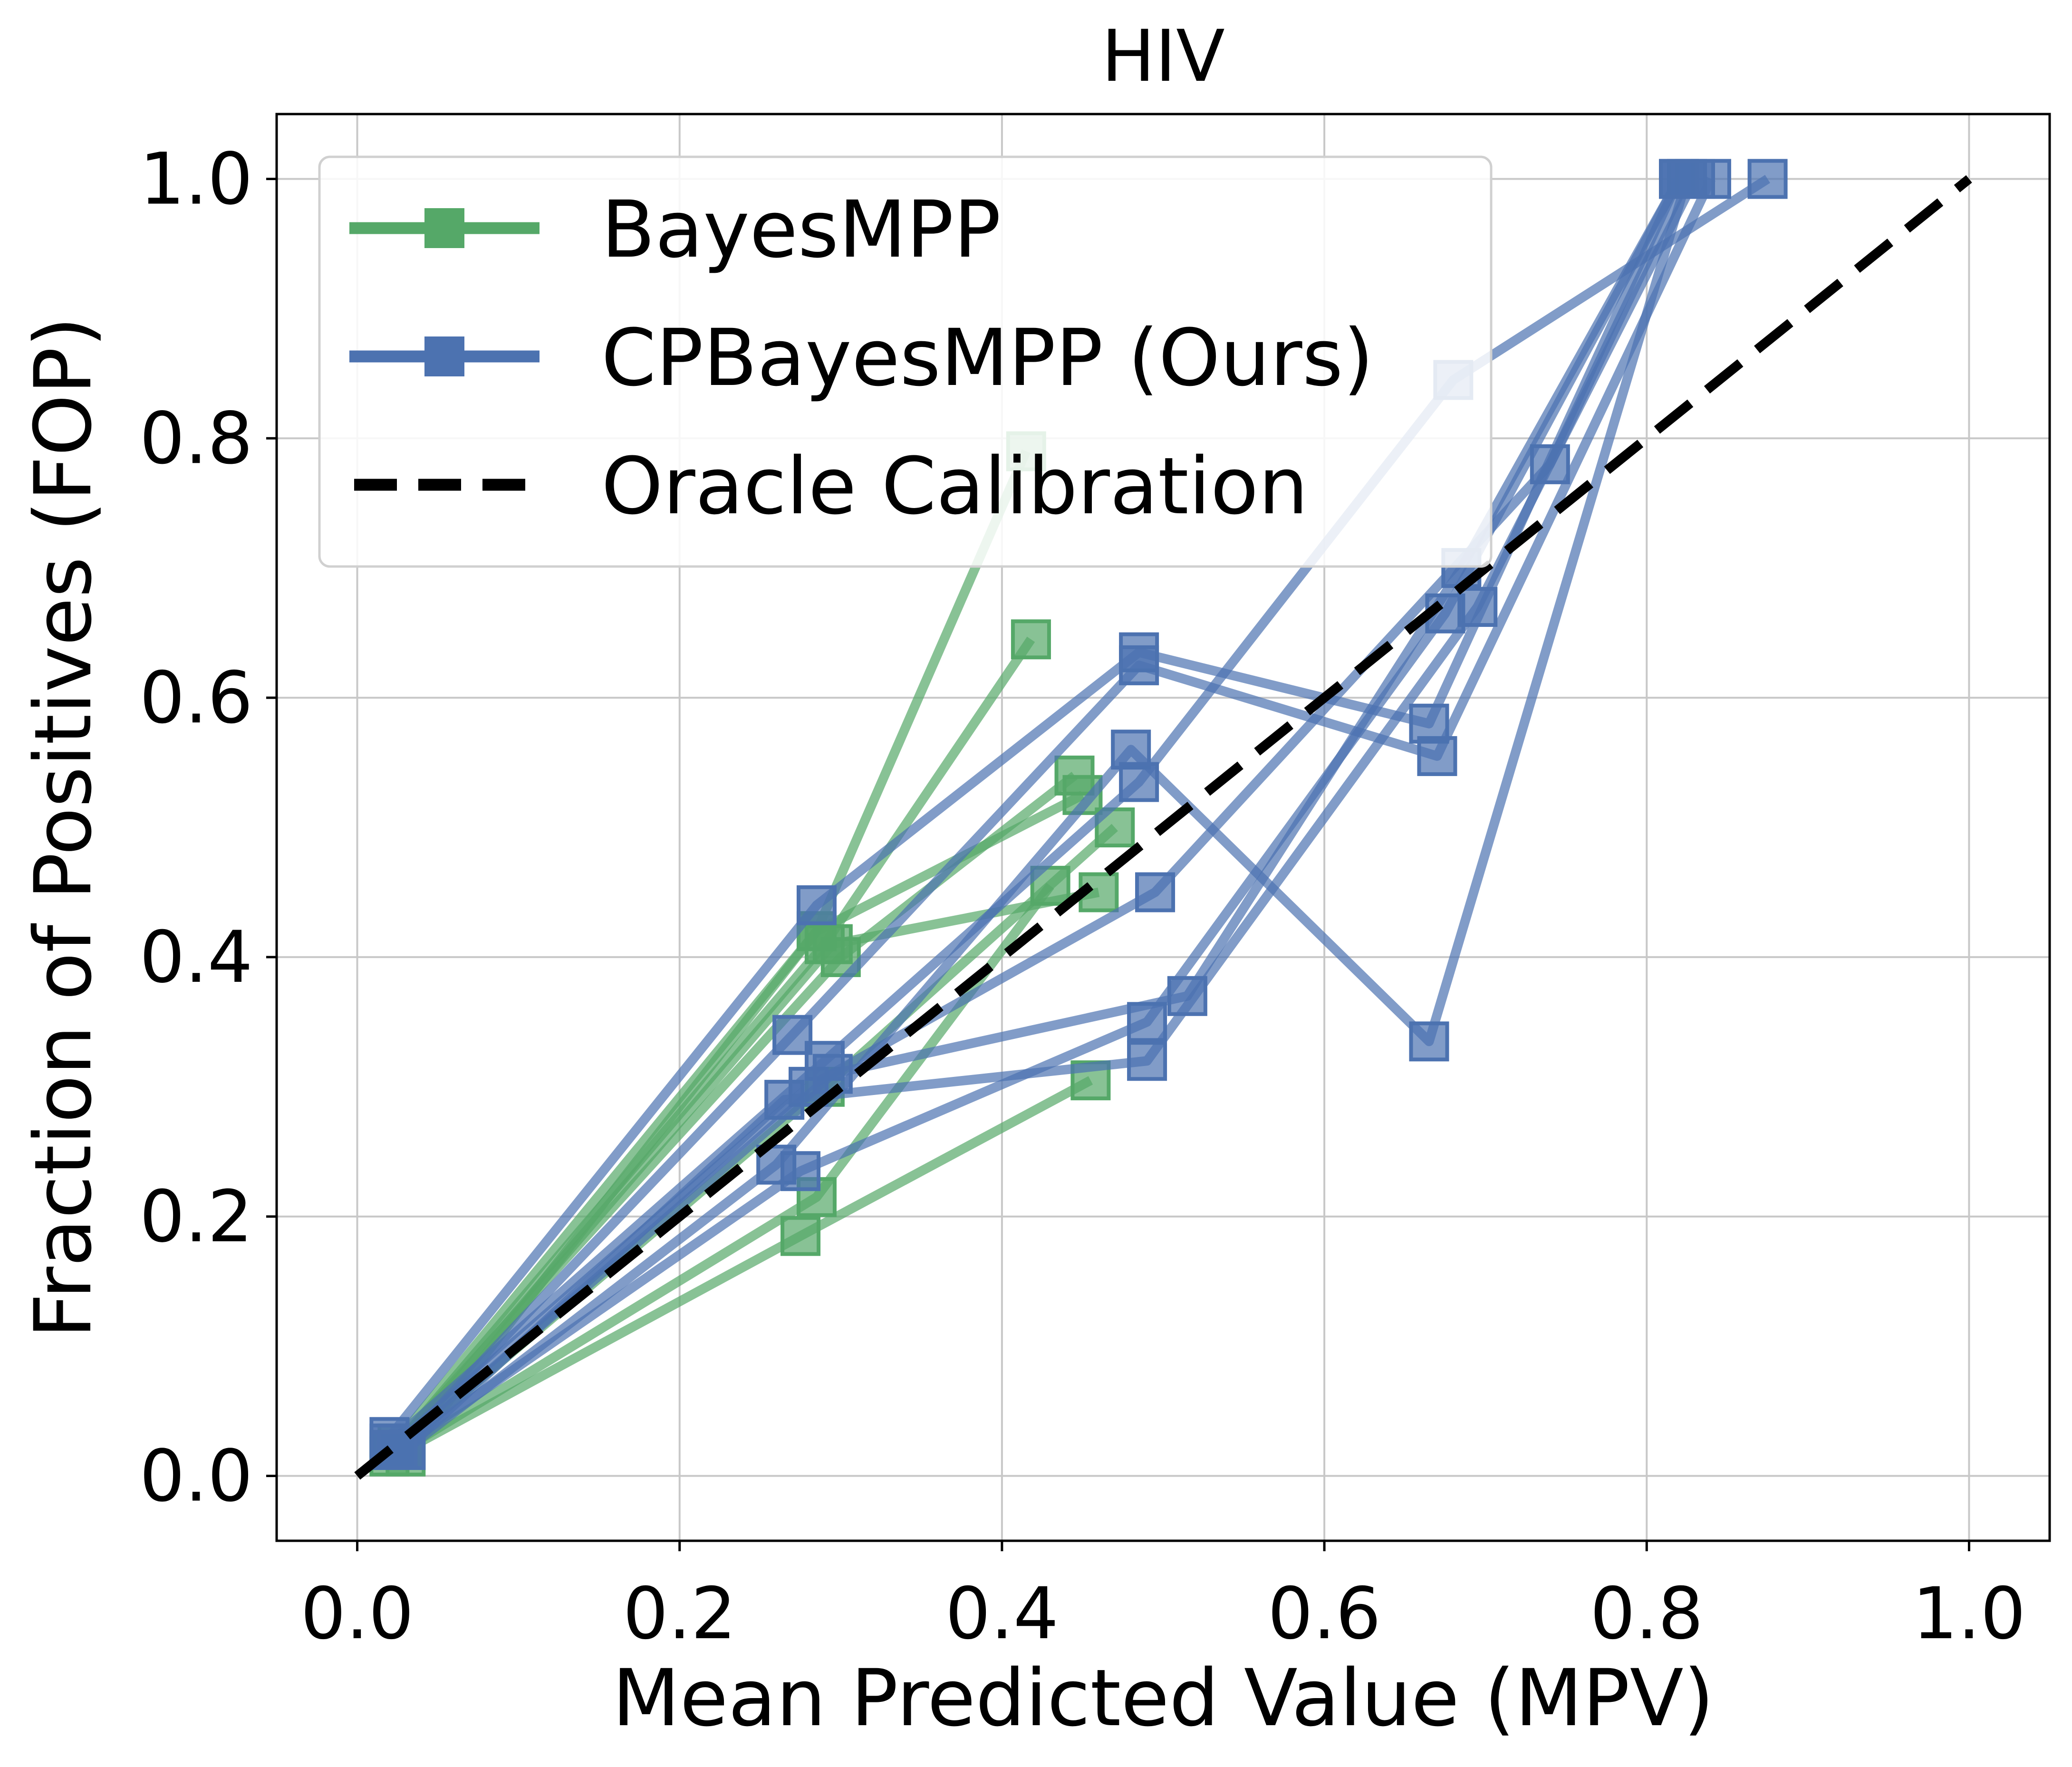 The height and width of the screenshot is (1767, 2072). What do you see at coordinates (444, 228) in the screenshot?
I see `legend-bayes-marker` at bounding box center [444, 228].